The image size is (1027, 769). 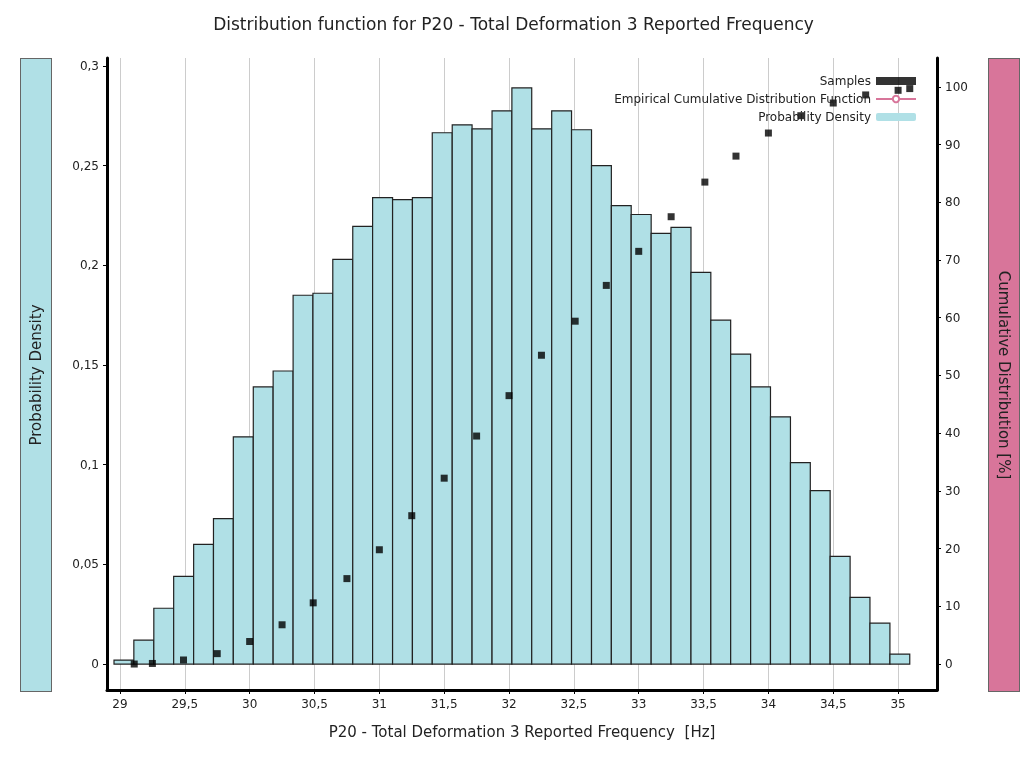 I want to click on x-tick-label: 32,5, so click(x=574, y=704).